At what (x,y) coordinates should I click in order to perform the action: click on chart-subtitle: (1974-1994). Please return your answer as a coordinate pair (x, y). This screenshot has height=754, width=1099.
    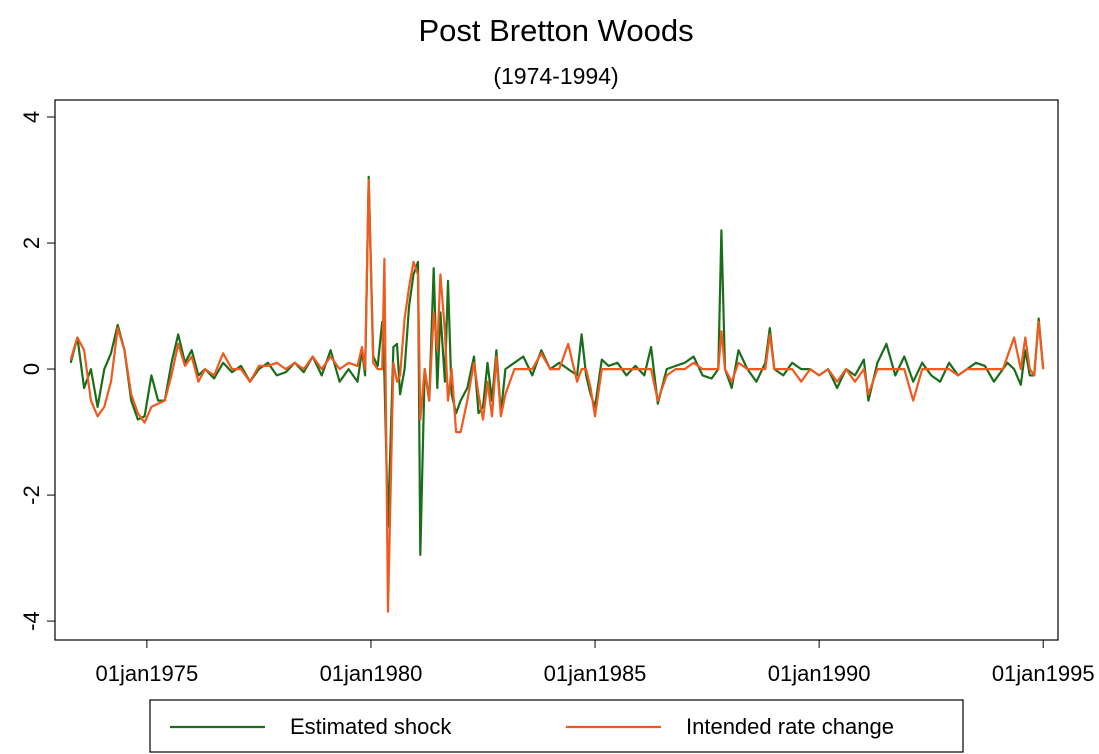
    Looking at the image, I should click on (555, 76).